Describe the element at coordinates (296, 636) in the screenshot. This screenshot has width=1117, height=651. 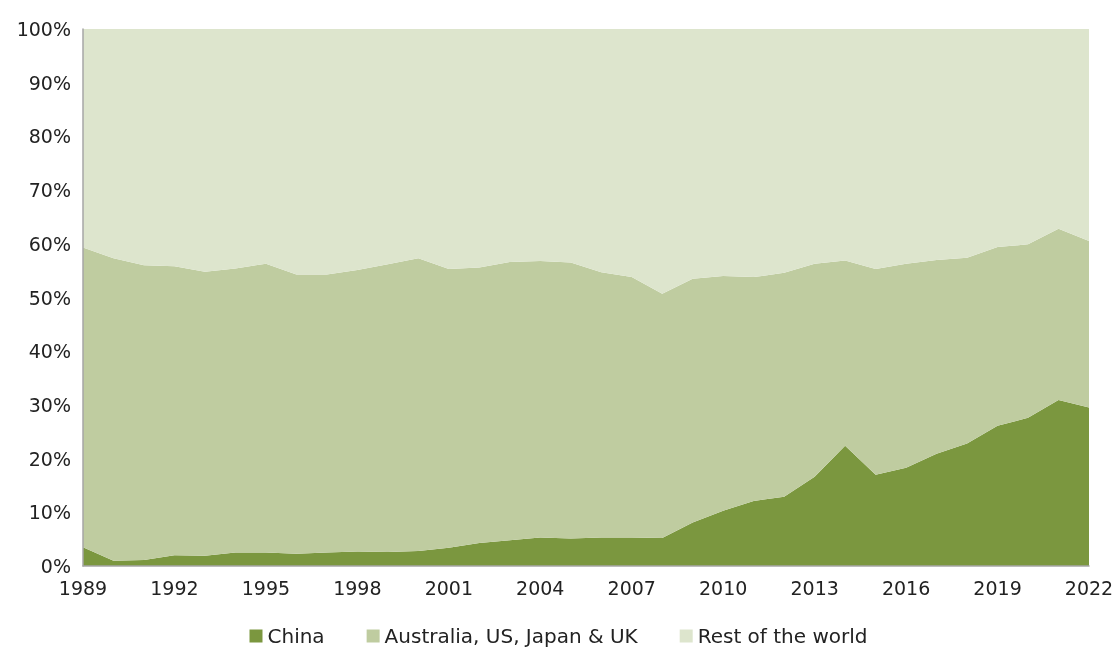
I see `legend-label: China` at that location.